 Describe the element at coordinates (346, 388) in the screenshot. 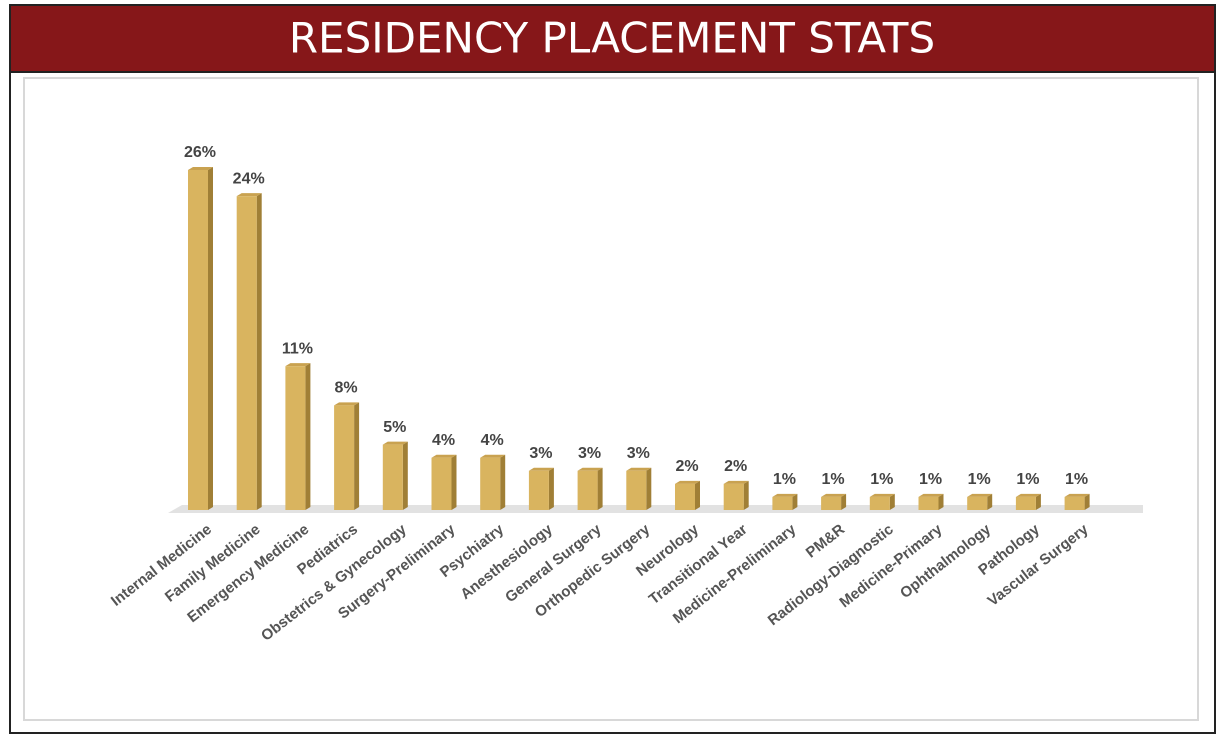

I see `data-label: 8%` at that location.